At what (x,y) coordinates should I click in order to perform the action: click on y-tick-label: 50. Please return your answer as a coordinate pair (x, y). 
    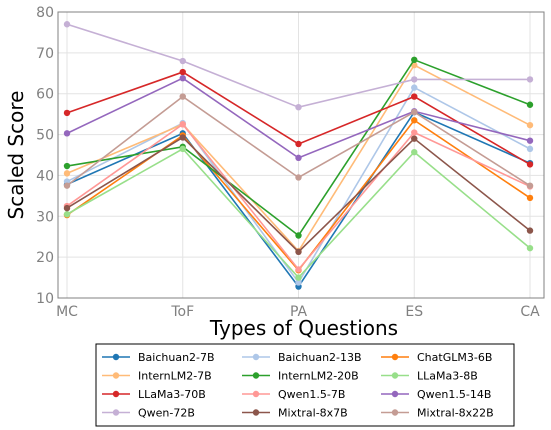
    Looking at the image, I should click on (45, 136).